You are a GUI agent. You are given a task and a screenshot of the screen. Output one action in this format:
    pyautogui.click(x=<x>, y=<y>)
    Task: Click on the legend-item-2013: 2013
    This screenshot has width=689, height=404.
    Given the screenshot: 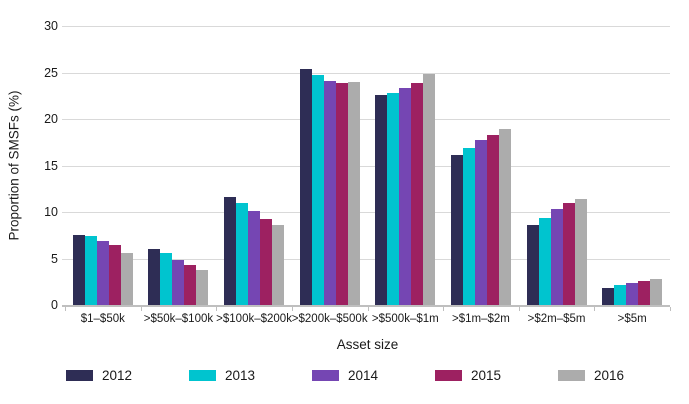 What is the action you would take?
    pyautogui.click(x=250, y=375)
    